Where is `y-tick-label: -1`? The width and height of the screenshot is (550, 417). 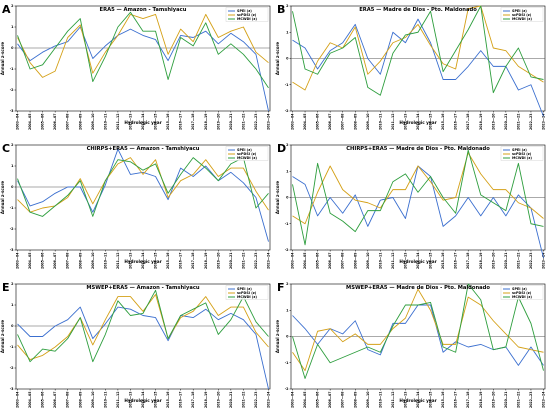 y-tick-label: -1 is located at coordinates (12, 347).